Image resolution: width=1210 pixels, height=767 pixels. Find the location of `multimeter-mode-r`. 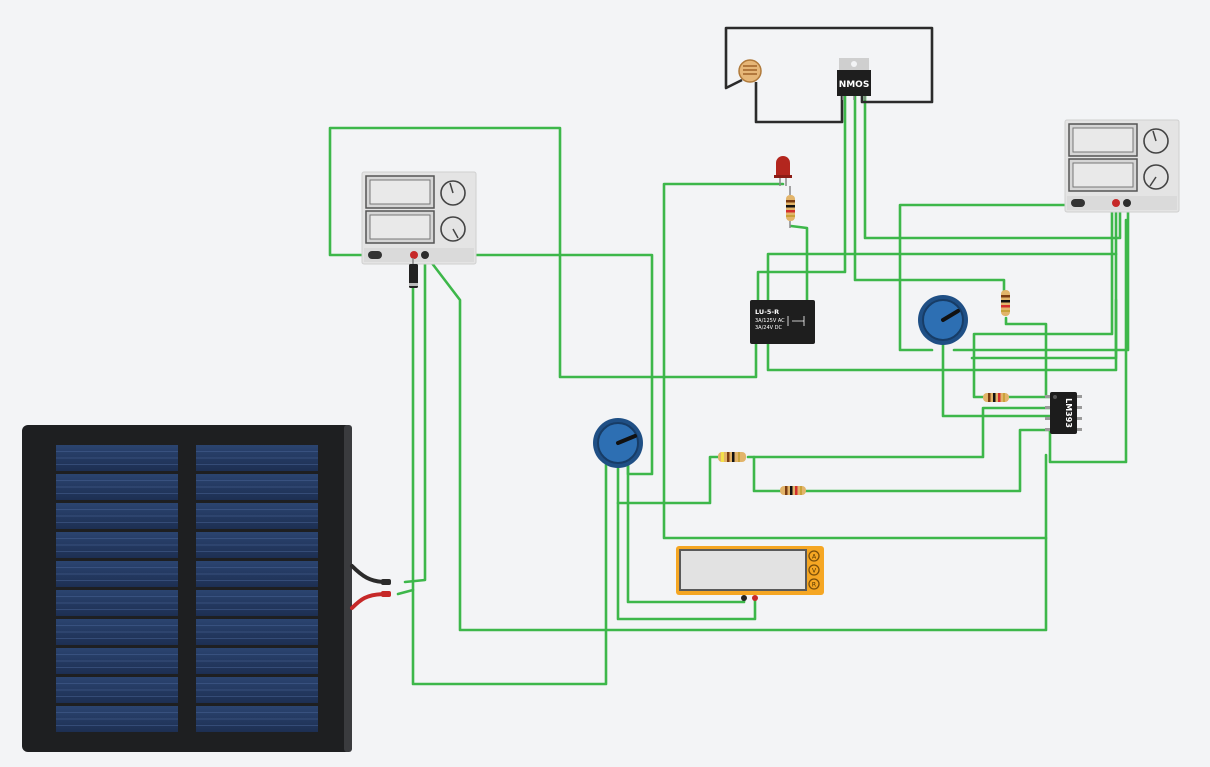

multimeter-mode-r is located at coordinates (814, 584).